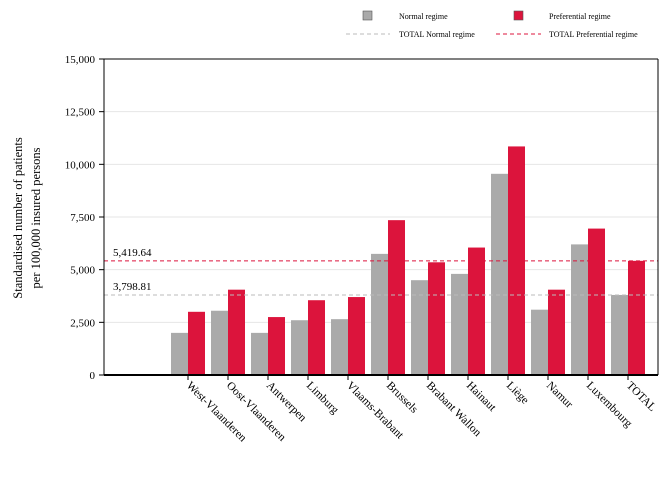  Describe the element at coordinates (80, 60) in the screenshot. I see `y-tick-label: 15,000` at that location.